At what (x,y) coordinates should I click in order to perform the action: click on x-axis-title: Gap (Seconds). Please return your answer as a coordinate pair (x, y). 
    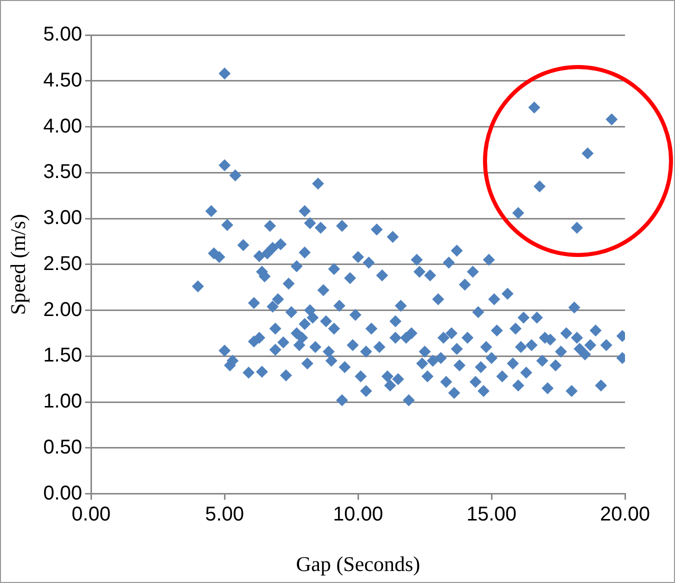
    Looking at the image, I should click on (358, 564).